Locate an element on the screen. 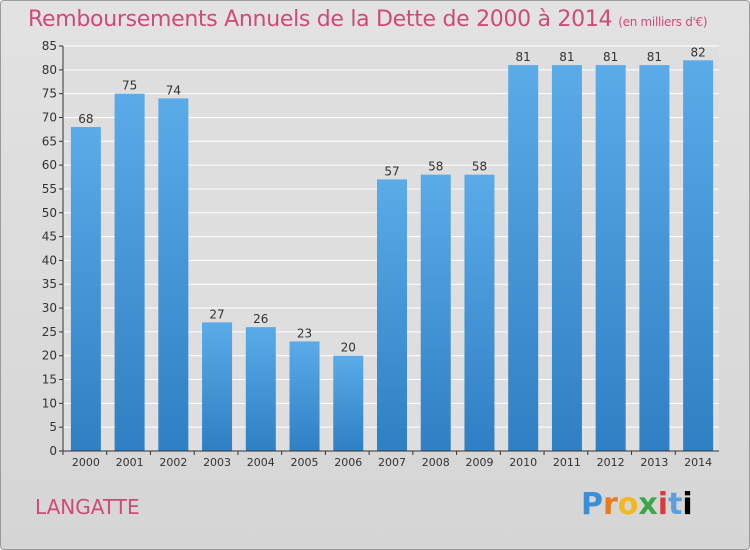 The image size is (750, 550). bar-value-label: 26 is located at coordinates (260, 319).